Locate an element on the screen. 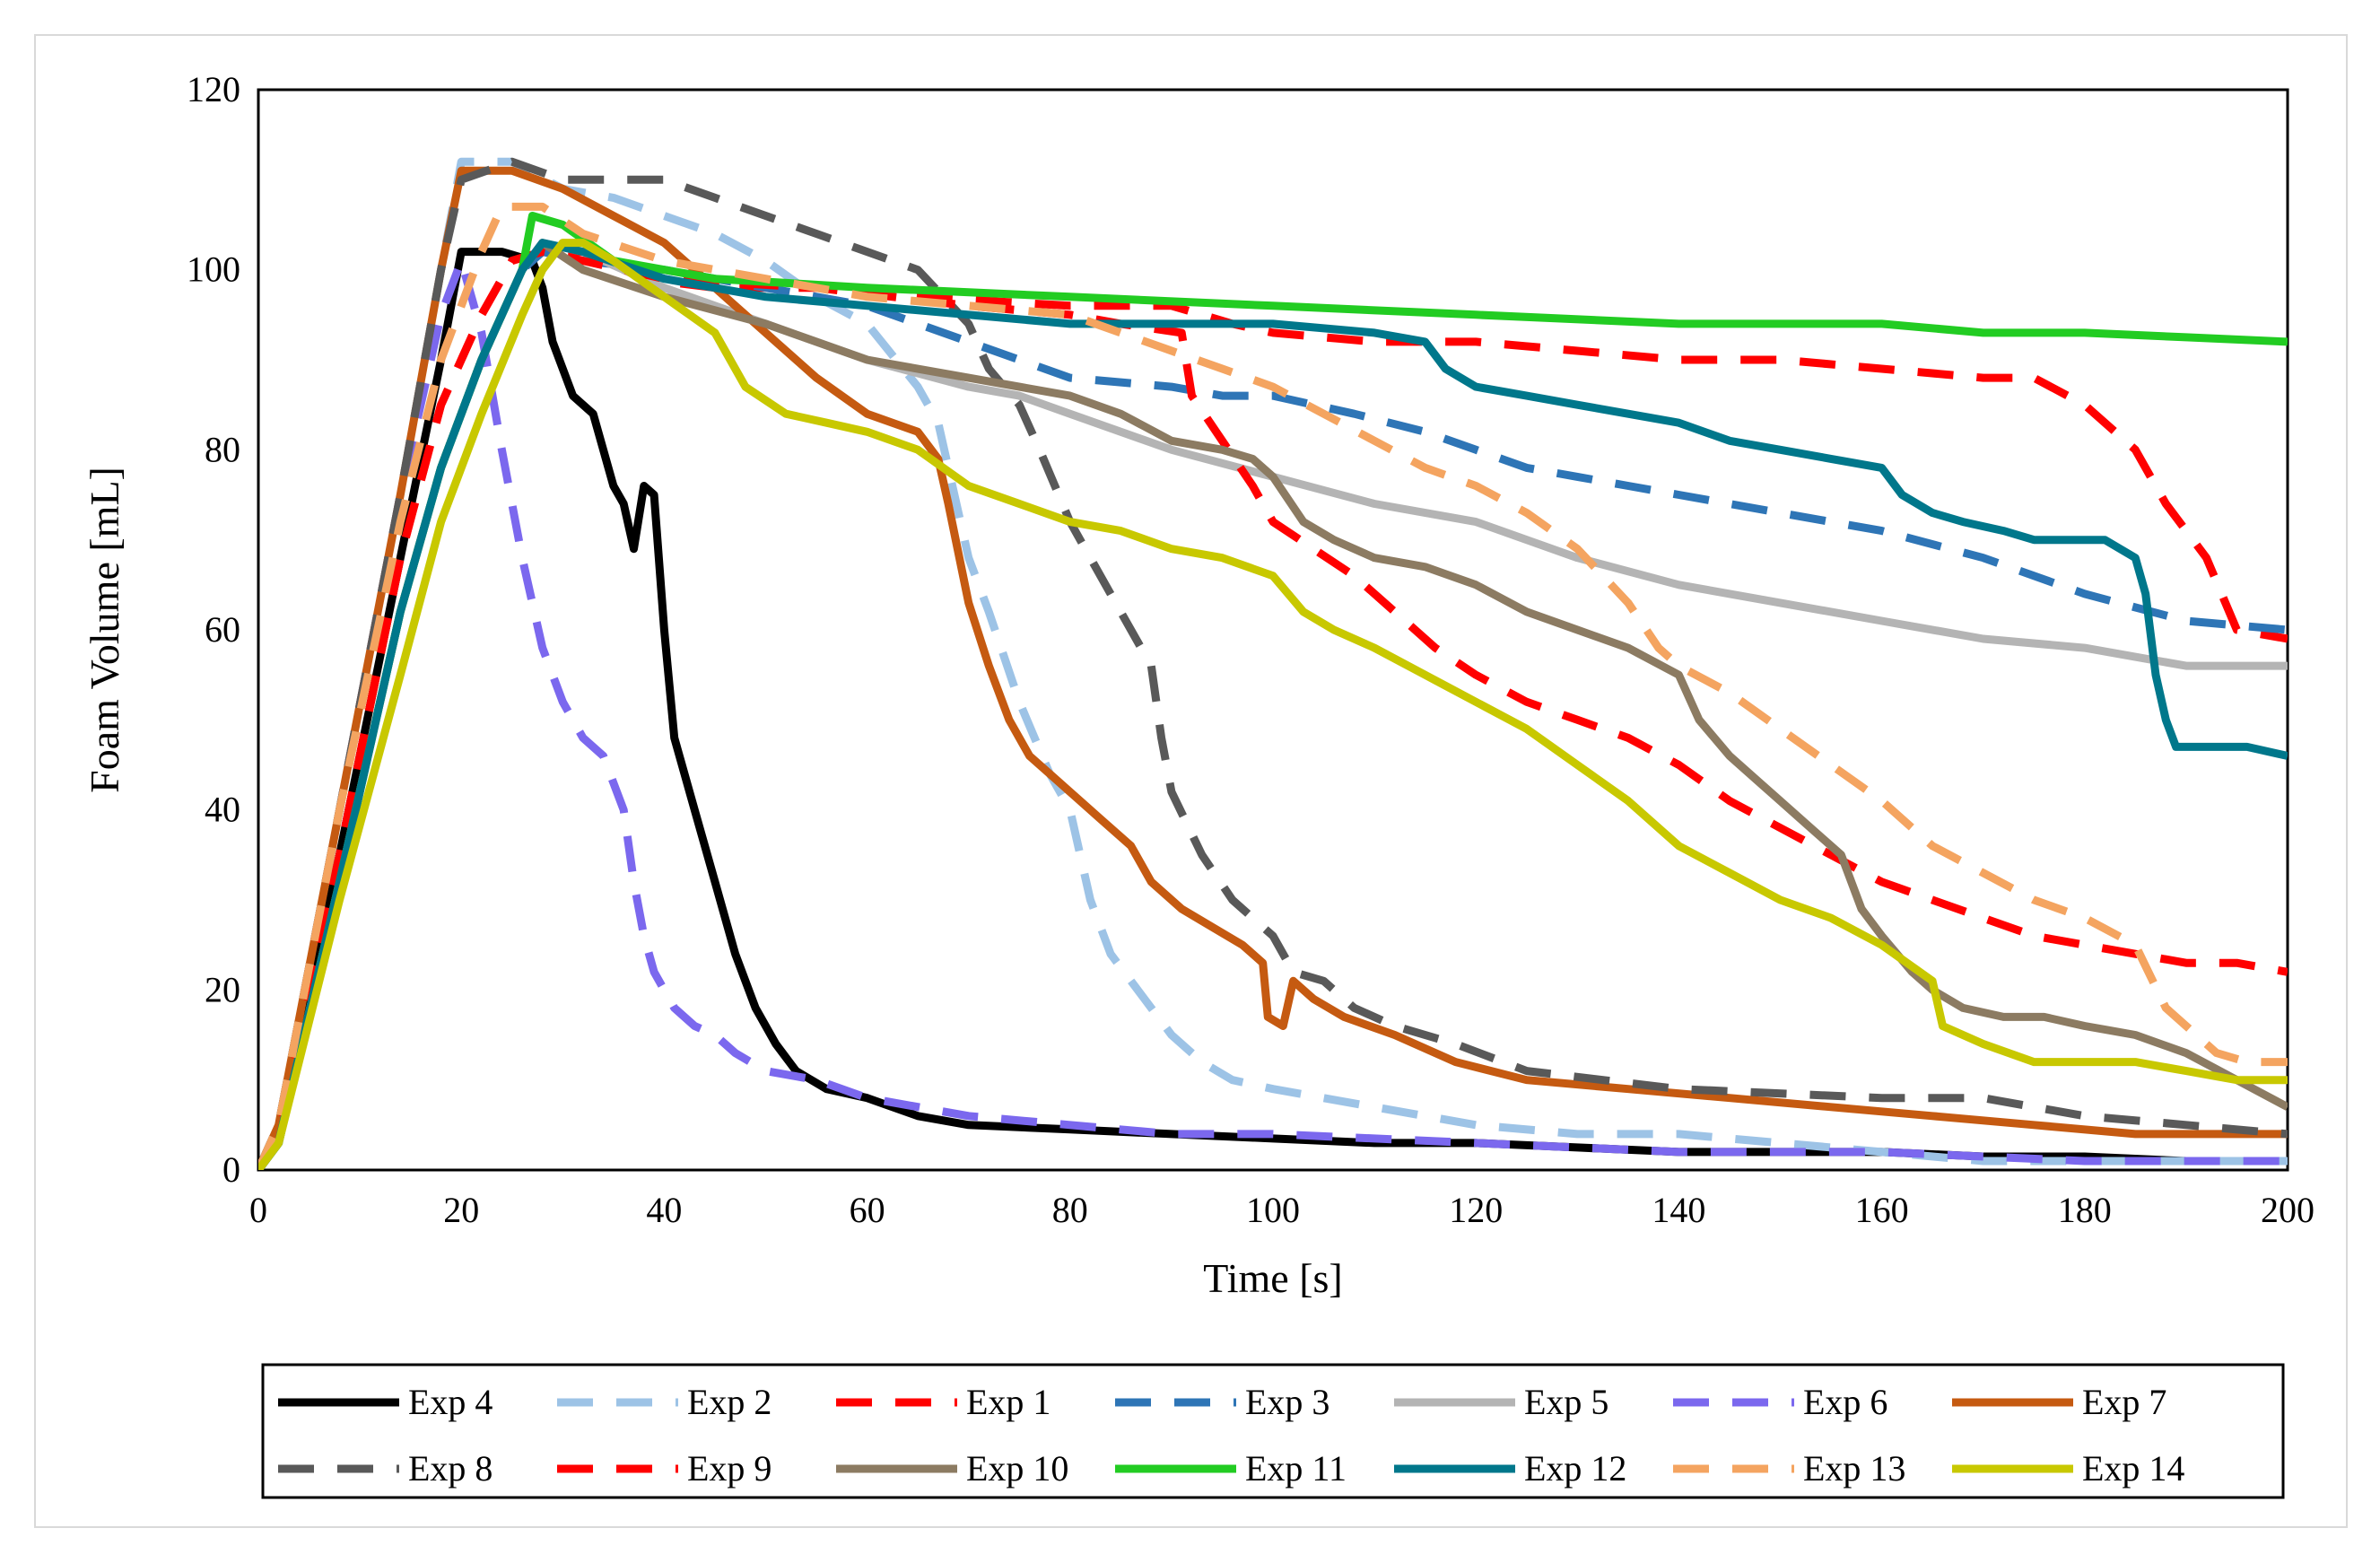 The width and height of the screenshot is (2380, 1563). y-axis-title: Foam Volume [mL] is located at coordinates (104, 630).